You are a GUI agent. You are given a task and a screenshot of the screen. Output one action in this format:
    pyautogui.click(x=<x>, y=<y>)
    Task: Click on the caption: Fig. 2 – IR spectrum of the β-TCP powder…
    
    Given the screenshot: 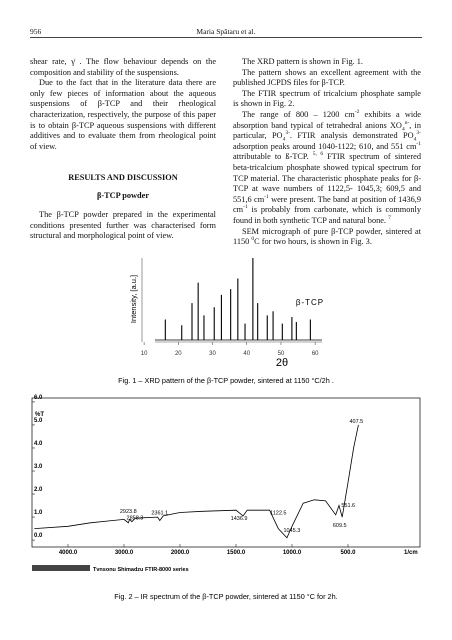 What is the action you would take?
    pyautogui.click(x=225, y=596)
    